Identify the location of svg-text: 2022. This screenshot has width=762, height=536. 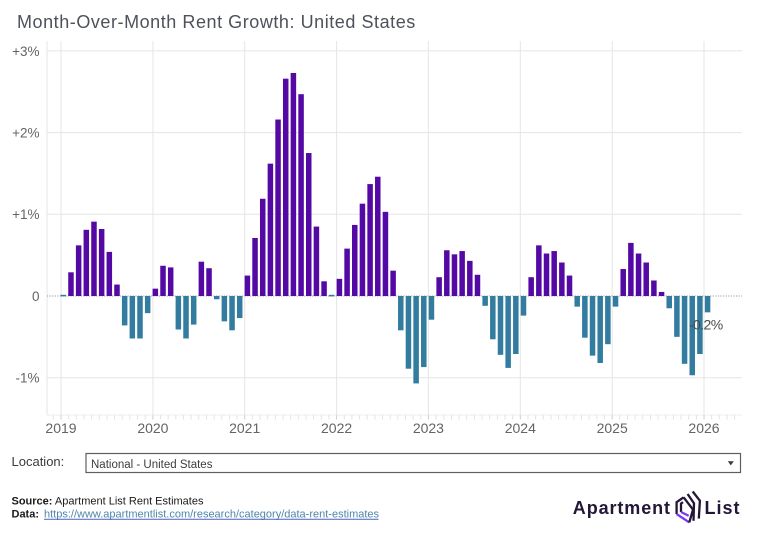
(336, 428).